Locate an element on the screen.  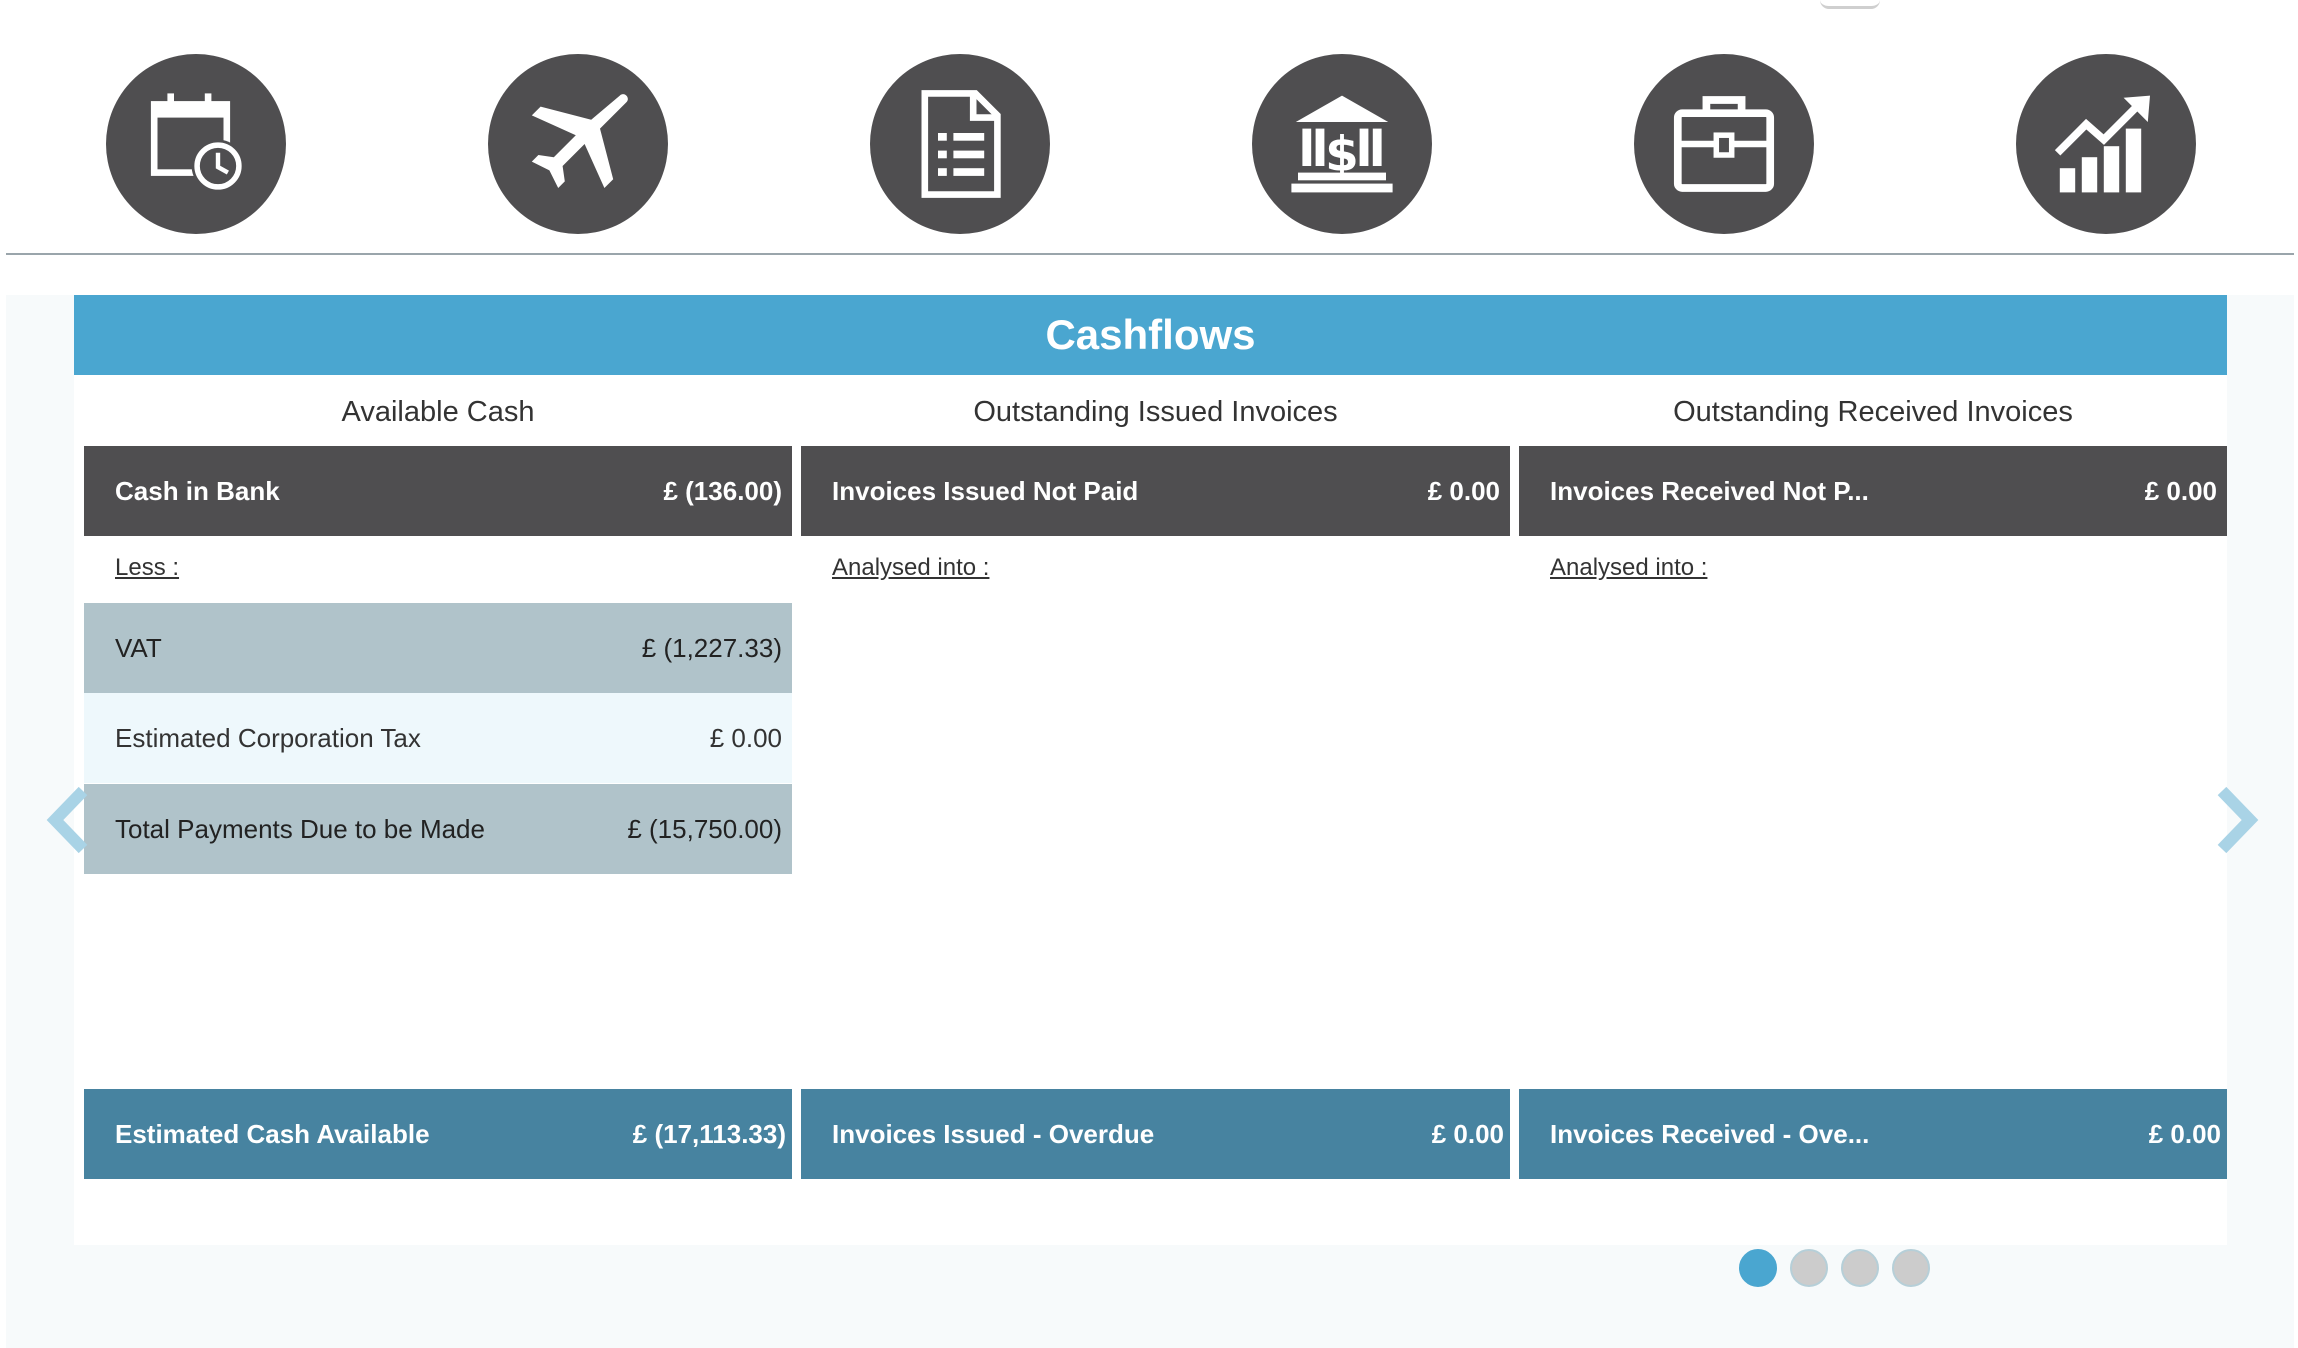
cashflows-banner: Cashflows is located at coordinates (1150, 335).